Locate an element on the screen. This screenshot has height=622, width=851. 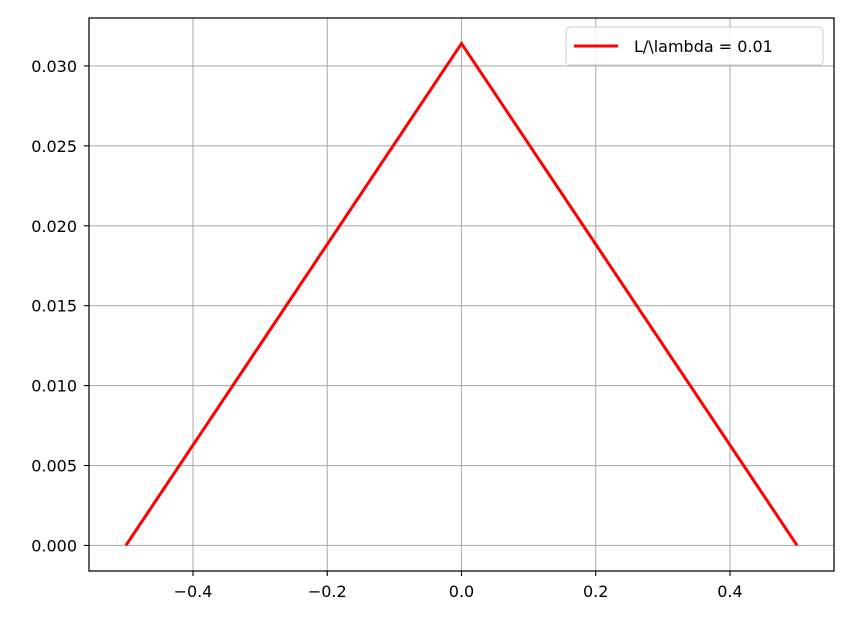
x-tick-label: −0.4 is located at coordinates (193, 591).